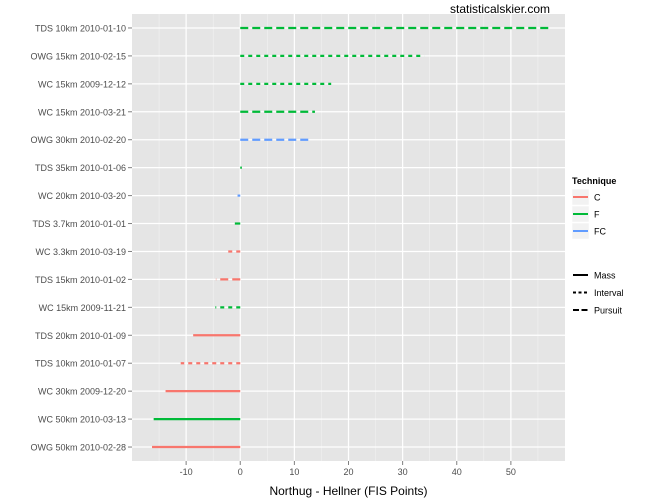 This screenshot has width=648, height=504. Describe the element at coordinates (82, 112) in the screenshot. I see `y-tick-label: WC 15km 2010-03-21` at that location.